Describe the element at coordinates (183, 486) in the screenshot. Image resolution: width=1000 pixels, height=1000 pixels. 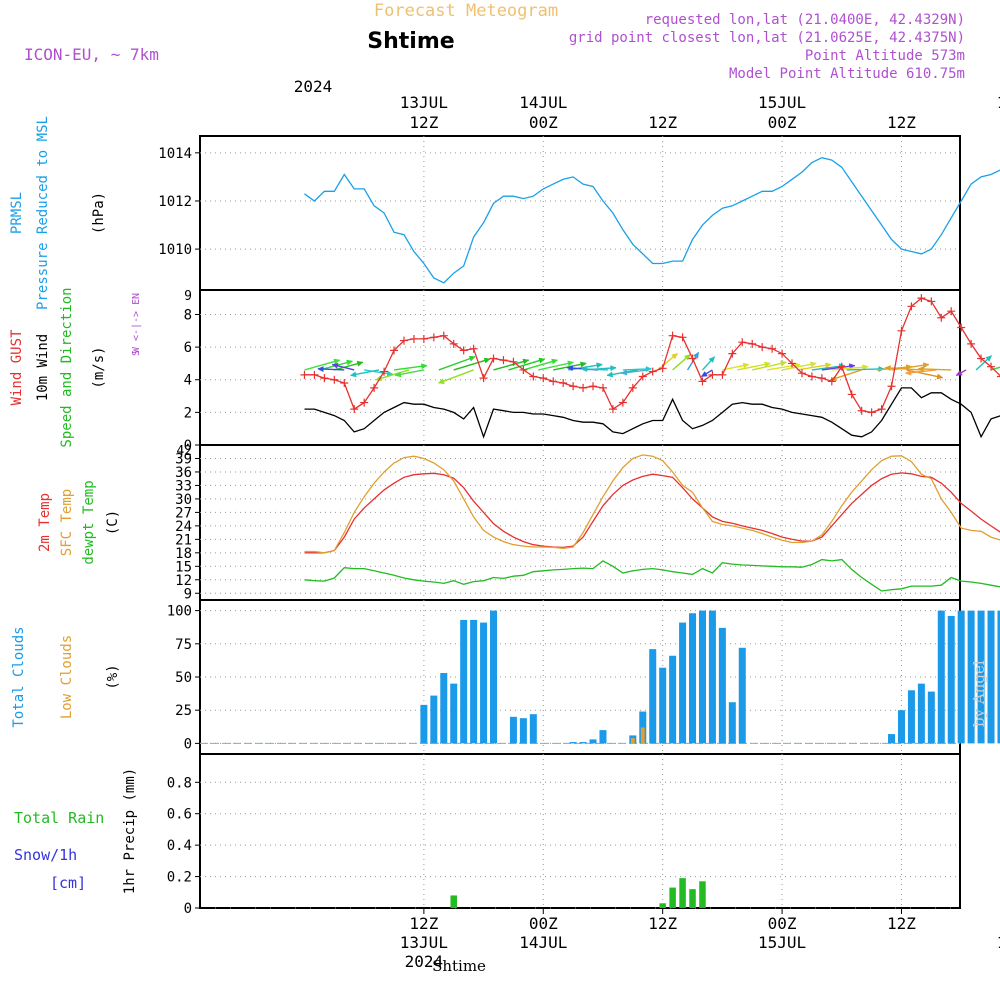
I see `ytick-label: 33` at that location.